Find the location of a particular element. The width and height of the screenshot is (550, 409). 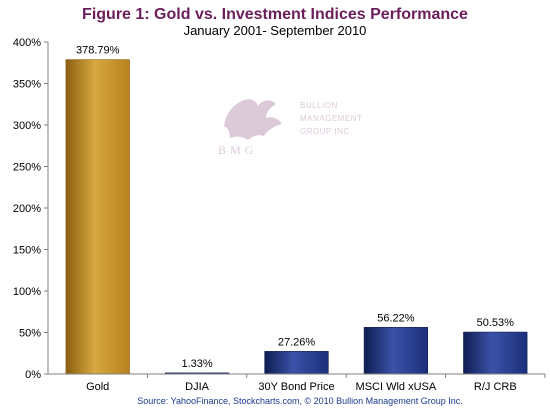

y-tick-label: 50% is located at coordinates (30, 334).